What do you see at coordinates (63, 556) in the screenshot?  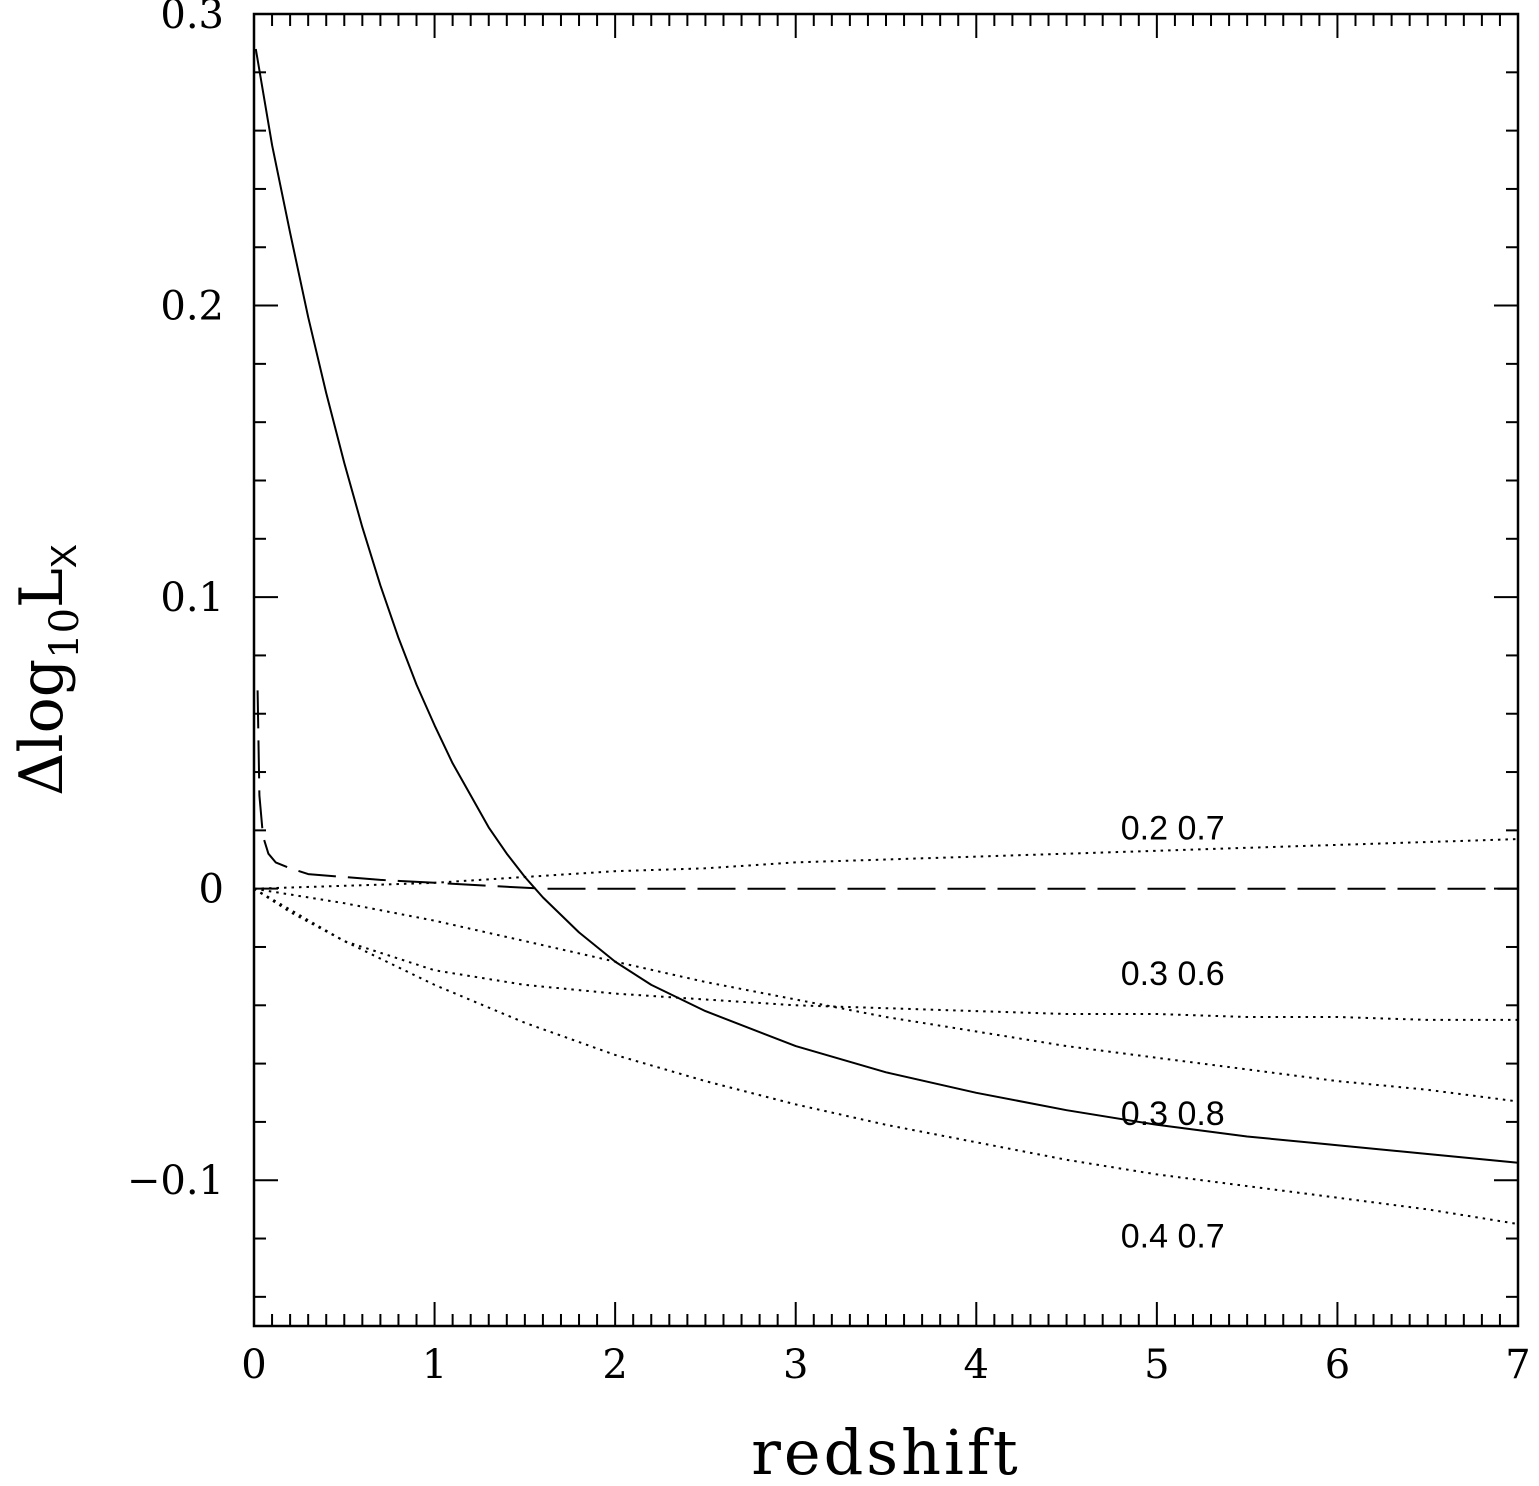 I see `y-axis-title-Lsub: X` at bounding box center [63, 556].